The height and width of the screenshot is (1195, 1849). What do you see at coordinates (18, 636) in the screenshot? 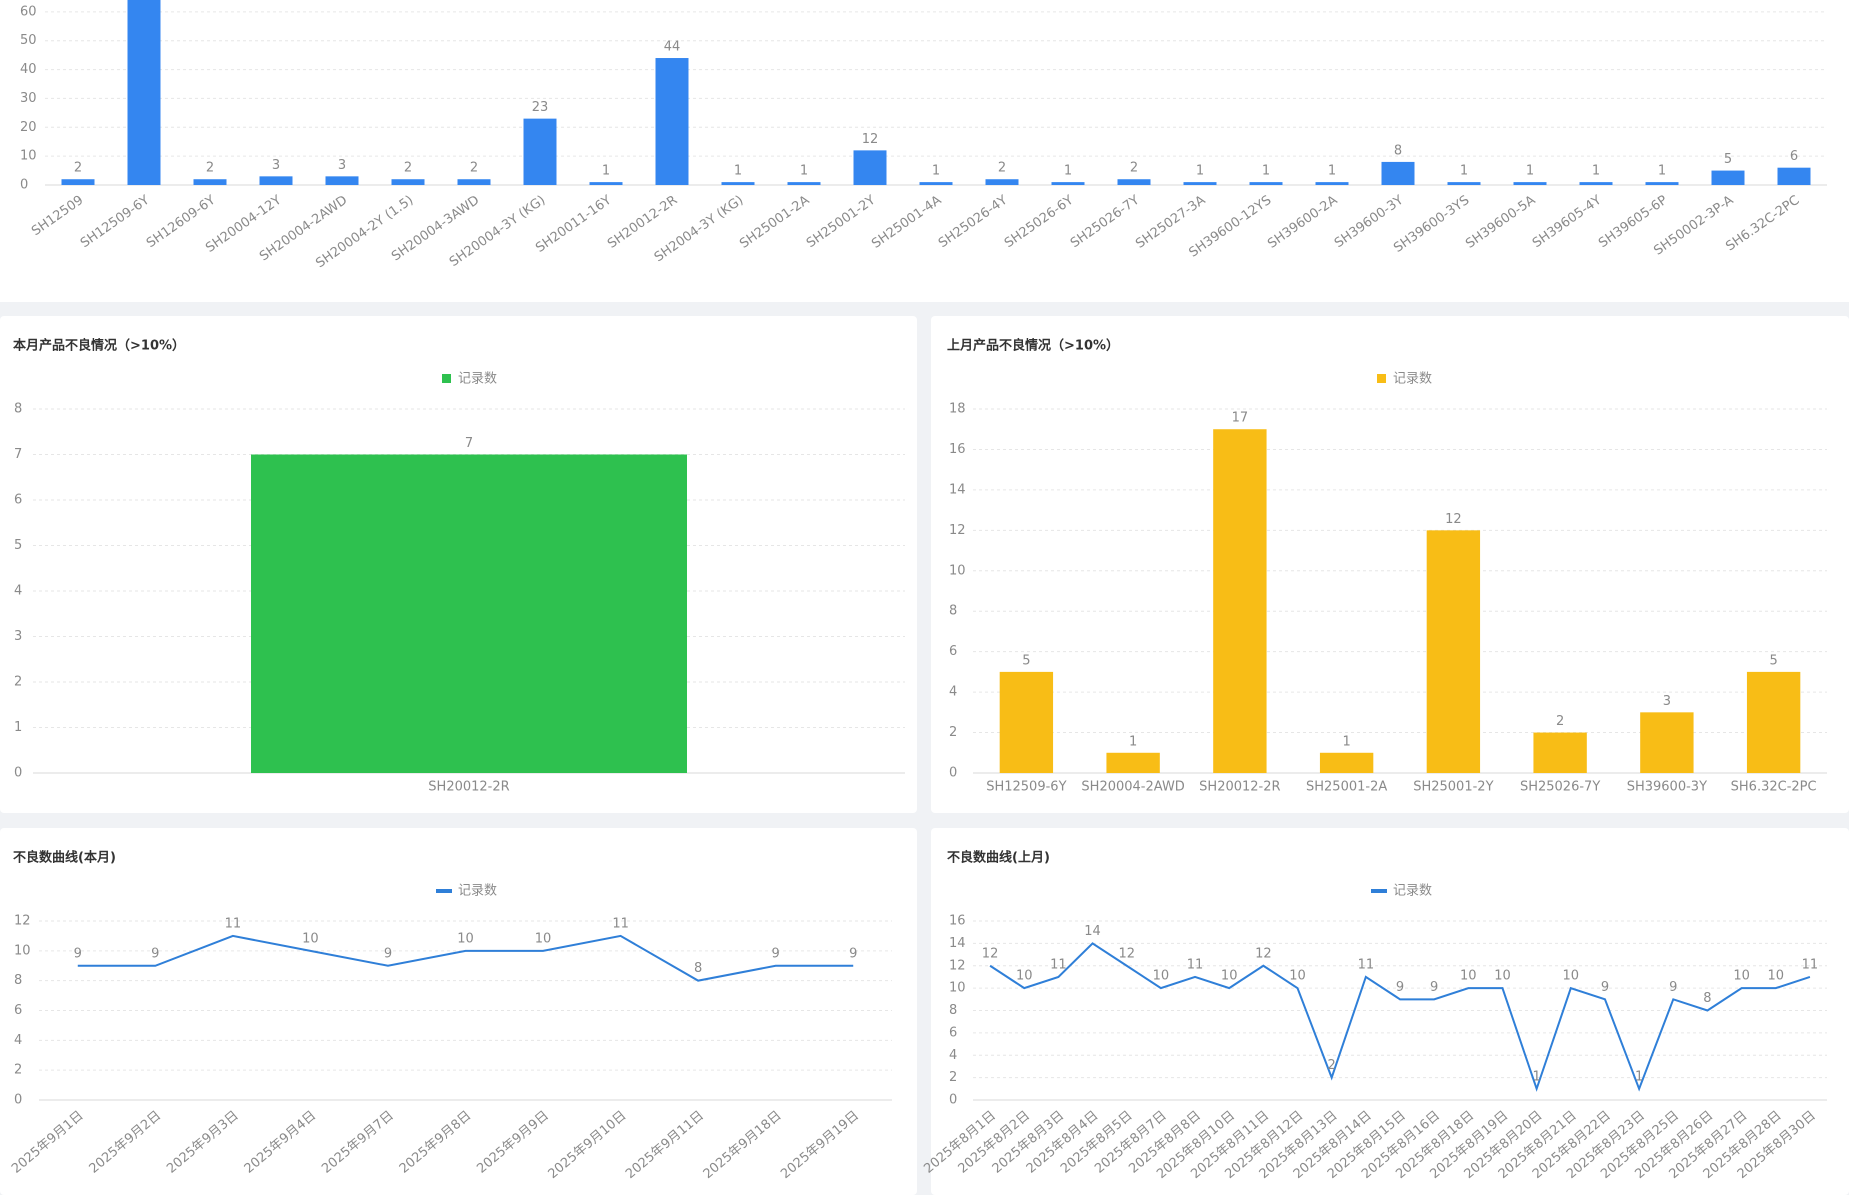
I see `y-tick-label: 3` at bounding box center [18, 636].